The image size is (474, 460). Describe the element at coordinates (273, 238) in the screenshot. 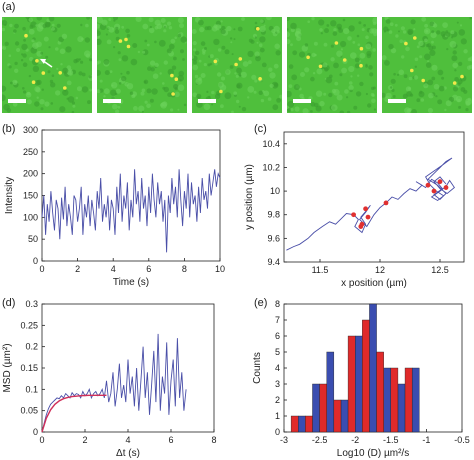

I see `y-tick-label: 9.6` at that location.